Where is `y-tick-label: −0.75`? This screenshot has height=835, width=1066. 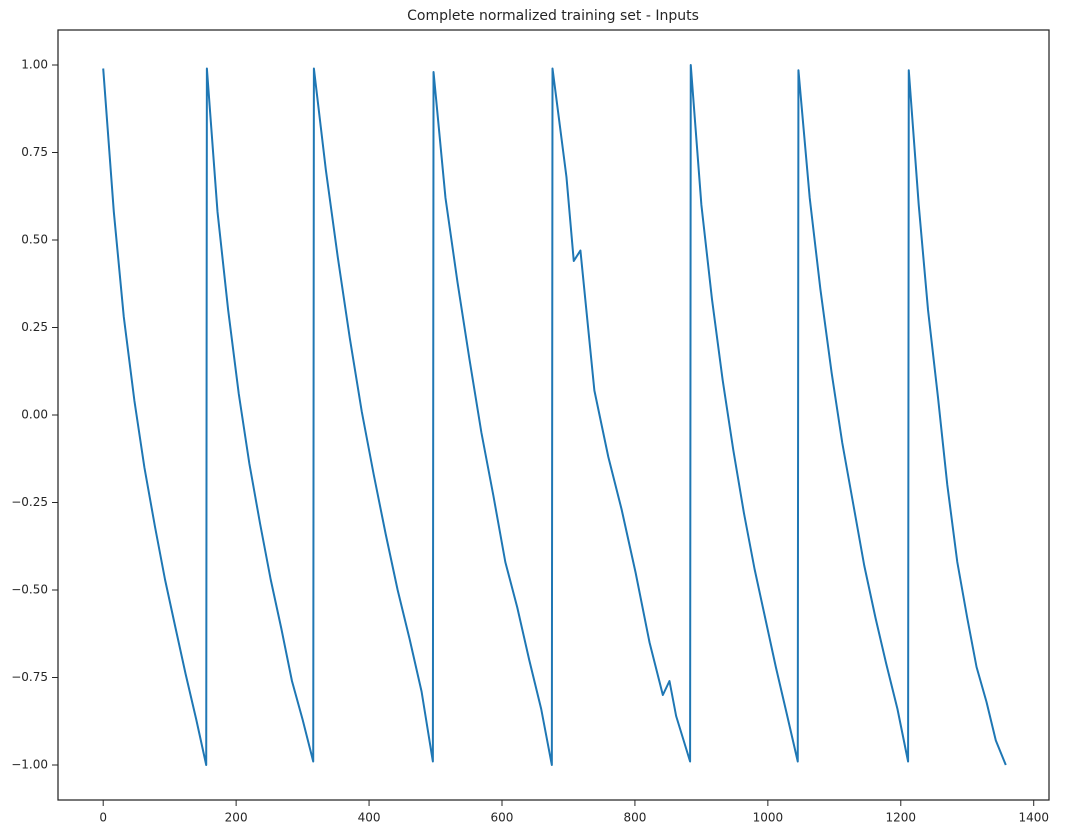 y-tick-label: −0.75 is located at coordinates (29, 677).